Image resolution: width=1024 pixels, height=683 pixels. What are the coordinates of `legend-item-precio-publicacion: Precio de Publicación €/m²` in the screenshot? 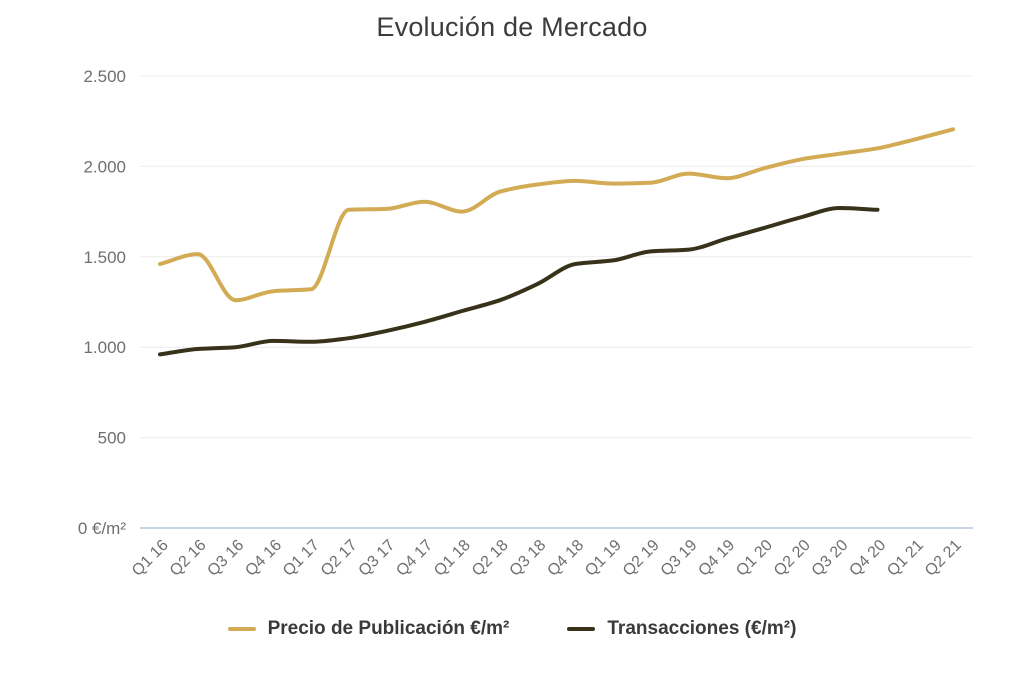 It's located at (368, 629).